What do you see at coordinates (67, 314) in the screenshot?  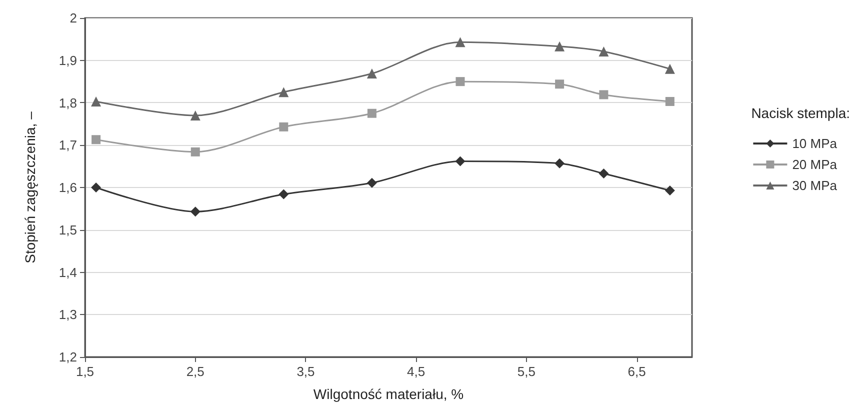 I see `y-tick-label: 1,3` at bounding box center [67, 314].